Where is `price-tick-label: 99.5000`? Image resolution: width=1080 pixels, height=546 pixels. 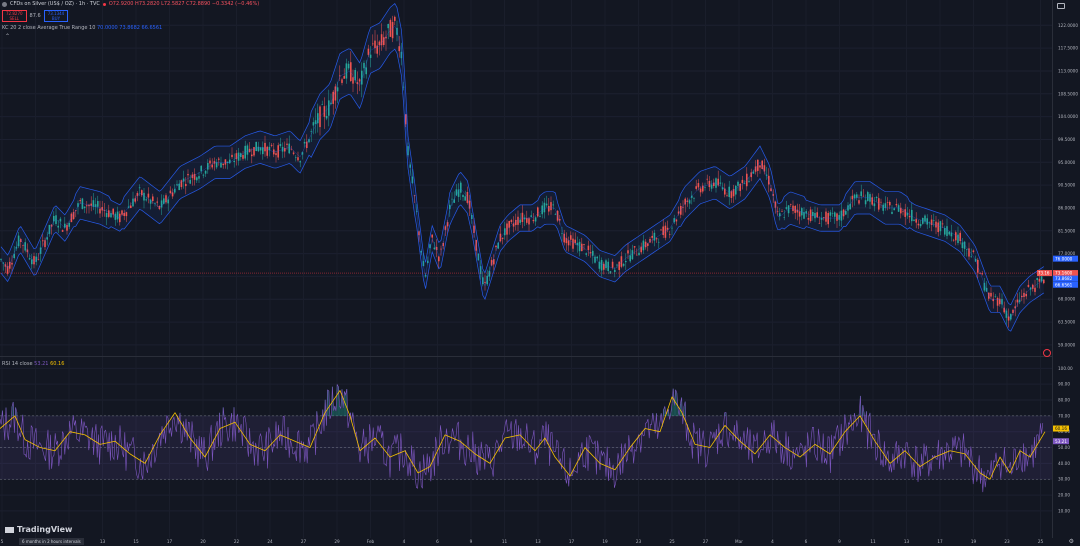
price-tick-label: 99.5000 is located at coordinates (1067, 139).